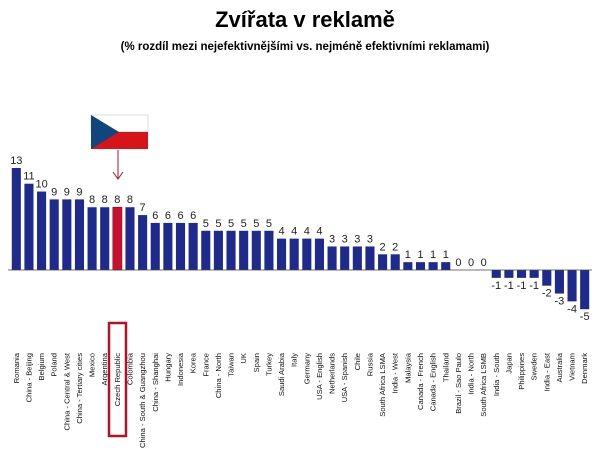 The width and height of the screenshot is (599, 460). What do you see at coordinates (546, 371) in the screenshot?
I see `category-label: India - East` at bounding box center [546, 371].